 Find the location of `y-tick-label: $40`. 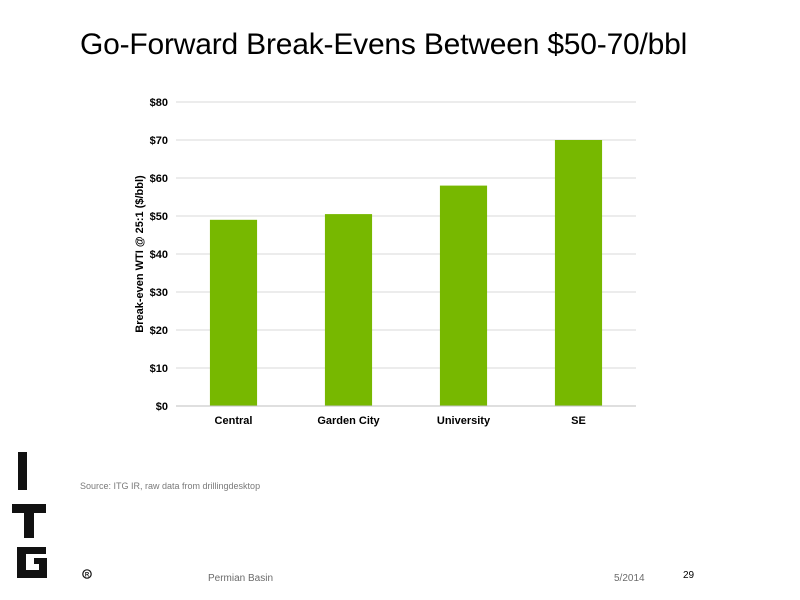

y-tick-label: $40 is located at coordinates (159, 255).